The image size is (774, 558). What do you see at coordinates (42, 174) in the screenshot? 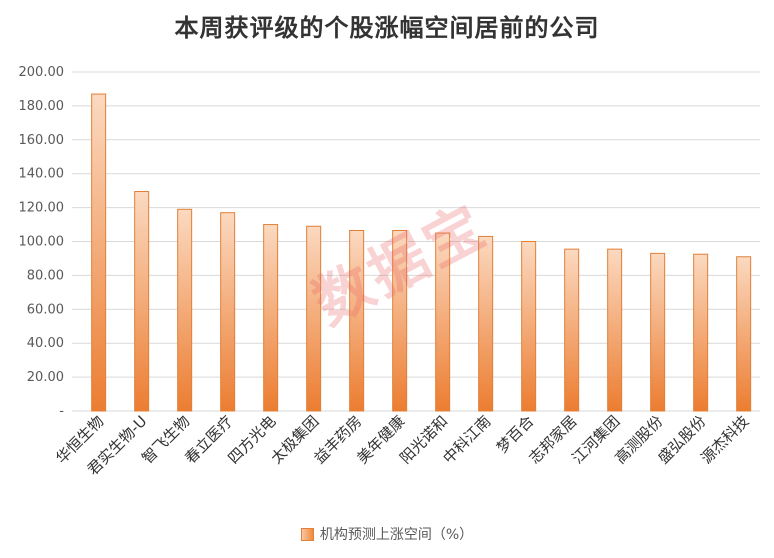
I see `y-tick-label: 140.00` at bounding box center [42, 174].